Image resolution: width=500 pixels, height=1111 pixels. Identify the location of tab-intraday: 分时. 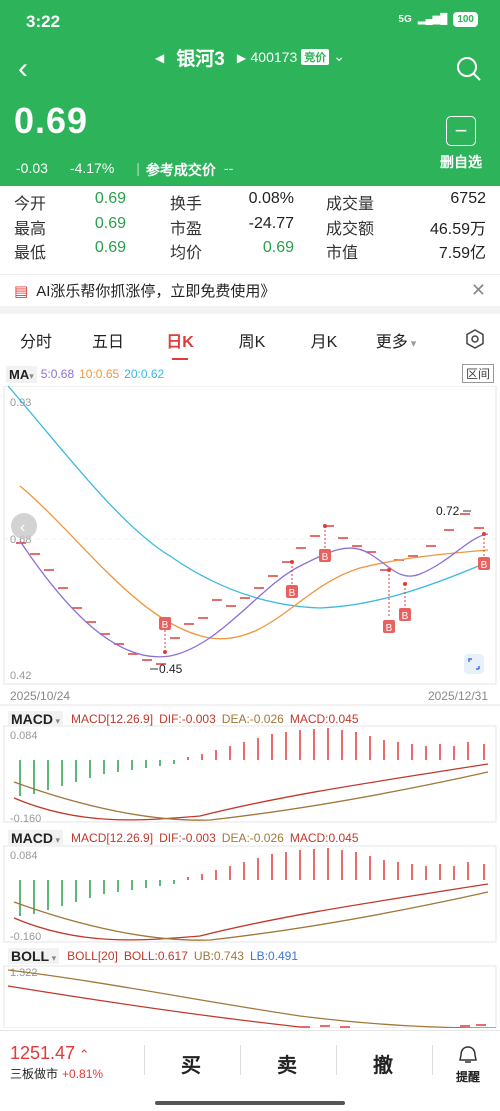
(35, 342).